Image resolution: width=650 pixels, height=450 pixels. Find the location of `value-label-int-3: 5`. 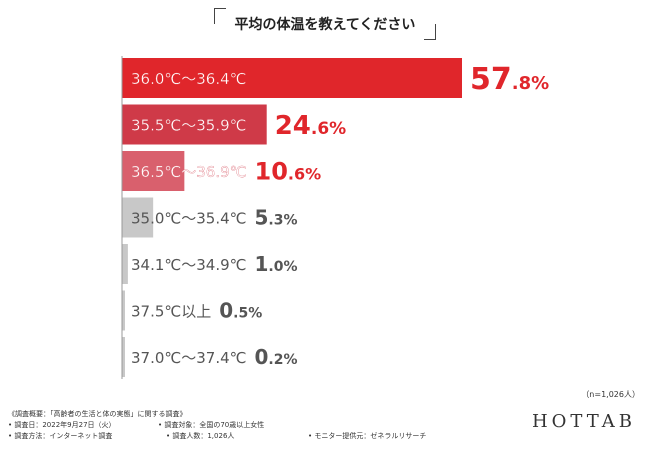

value-label-int-3: 5 is located at coordinates (262, 218).